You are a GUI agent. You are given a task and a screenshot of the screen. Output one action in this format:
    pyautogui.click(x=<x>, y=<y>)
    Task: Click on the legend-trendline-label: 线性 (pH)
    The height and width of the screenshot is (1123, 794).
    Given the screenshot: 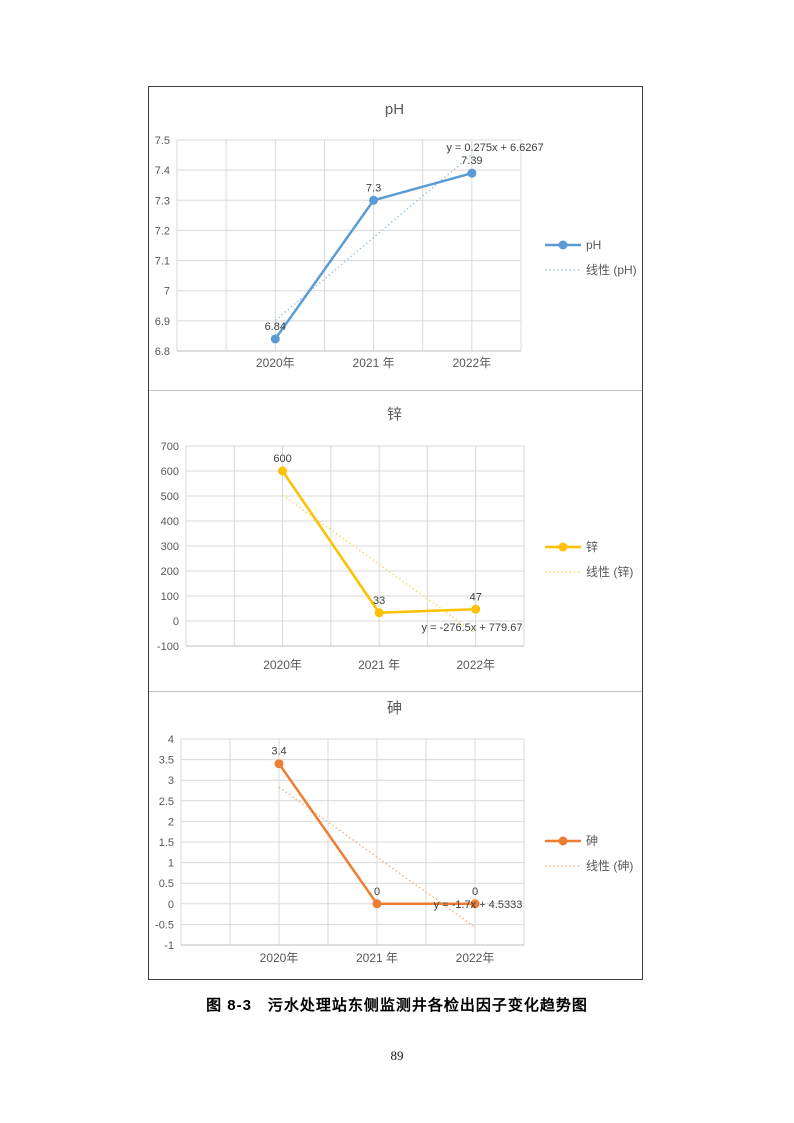 What is the action you would take?
    pyautogui.click(x=611, y=270)
    